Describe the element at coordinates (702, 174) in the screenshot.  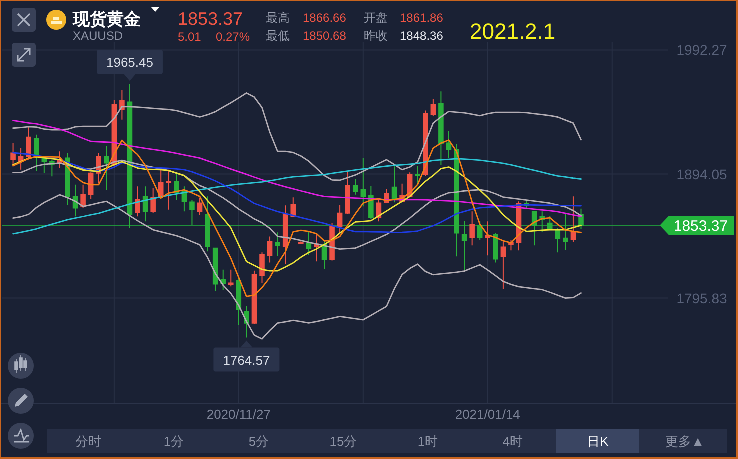
I see `y-tick-label: 1894.05` at that location.